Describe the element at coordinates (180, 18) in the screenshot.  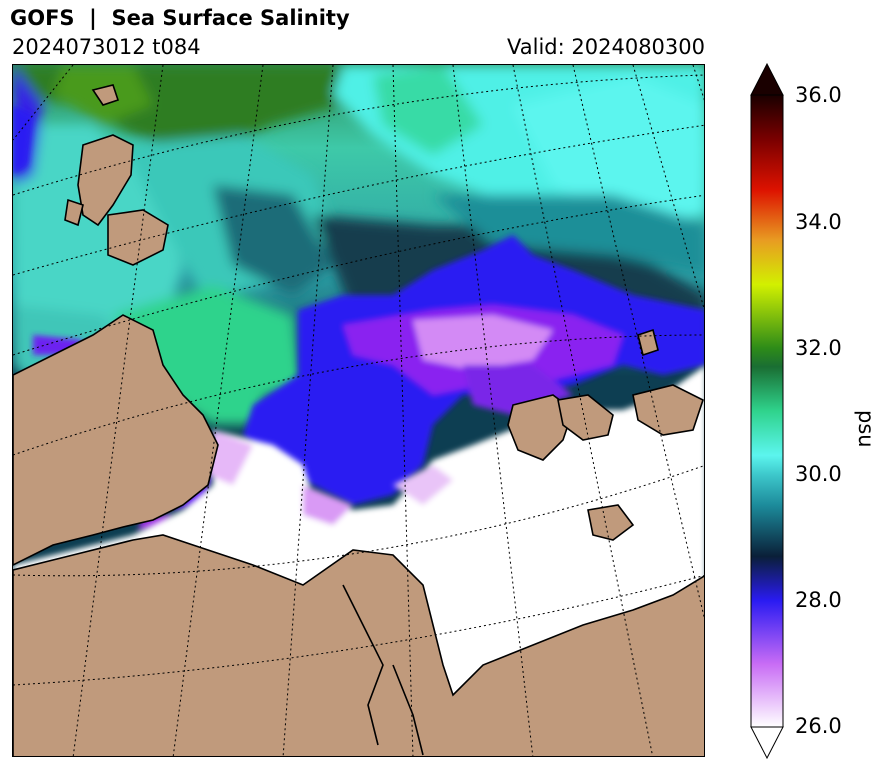
I see `map-title: GOFS | Sea Surface Salinity` at that location.